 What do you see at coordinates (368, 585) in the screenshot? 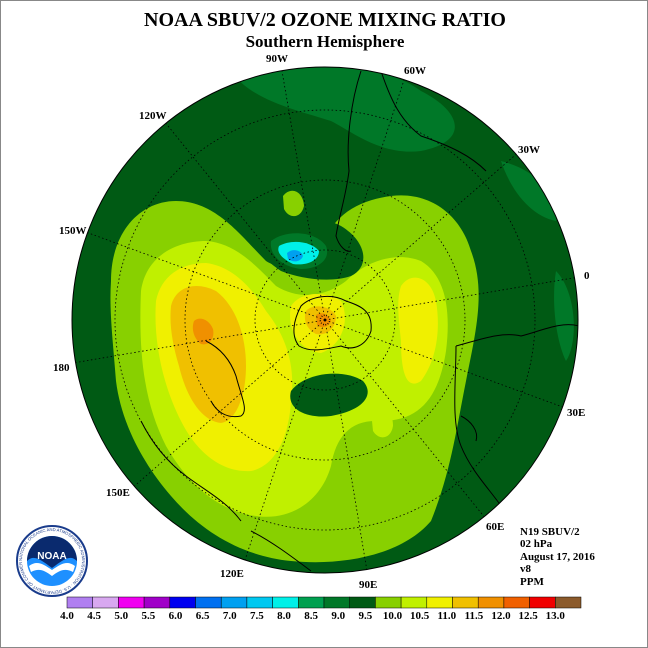
I see `lon-label-90e: 90E` at bounding box center [368, 585].